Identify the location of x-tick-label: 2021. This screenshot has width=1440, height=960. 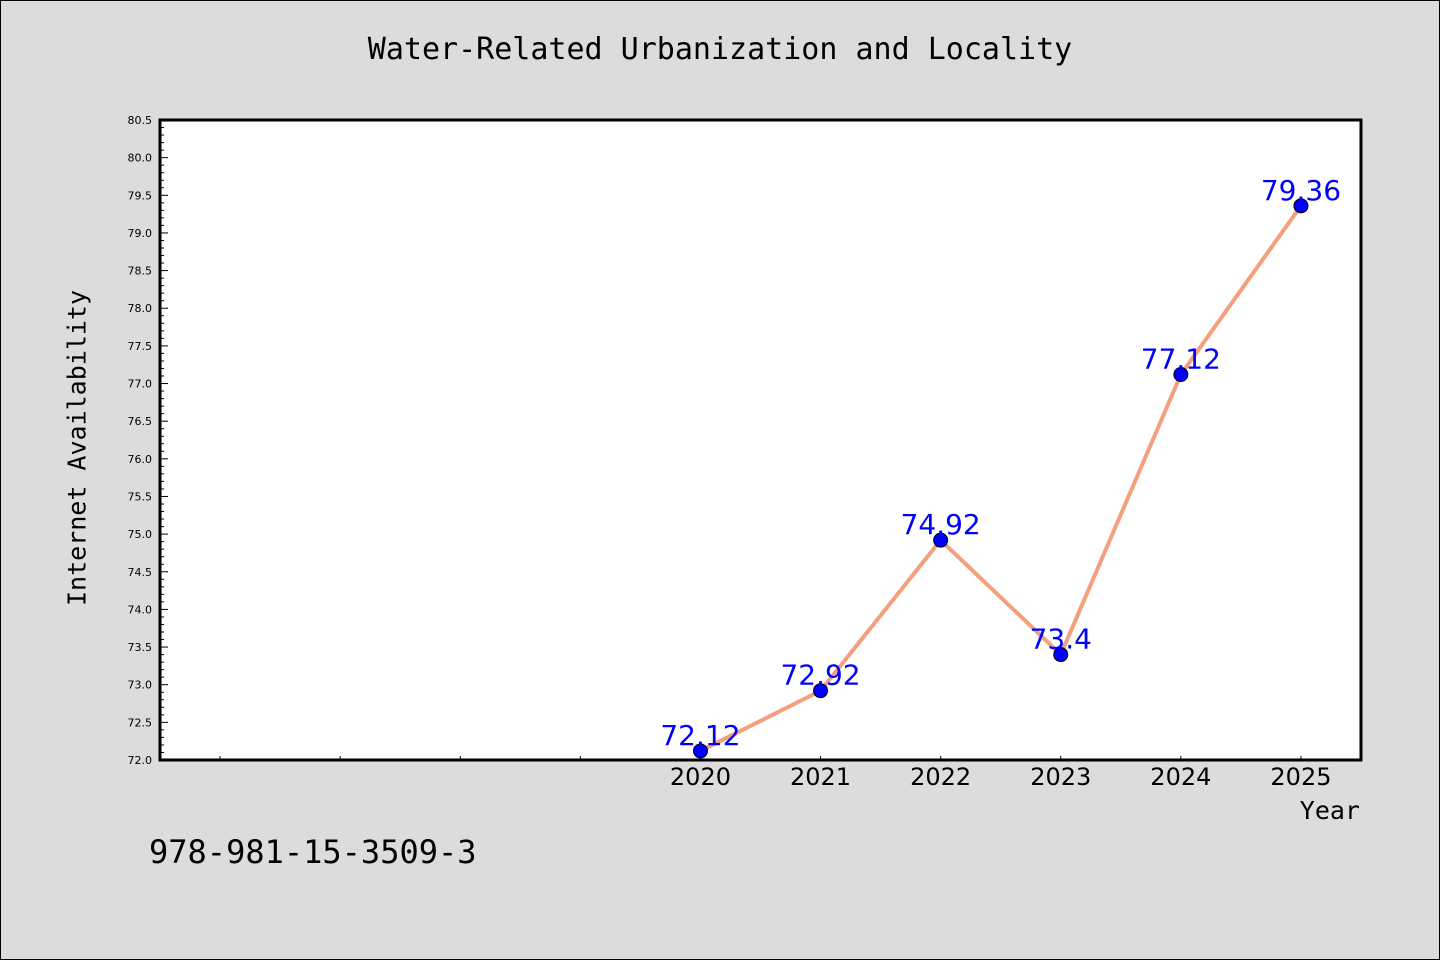
(820, 777).